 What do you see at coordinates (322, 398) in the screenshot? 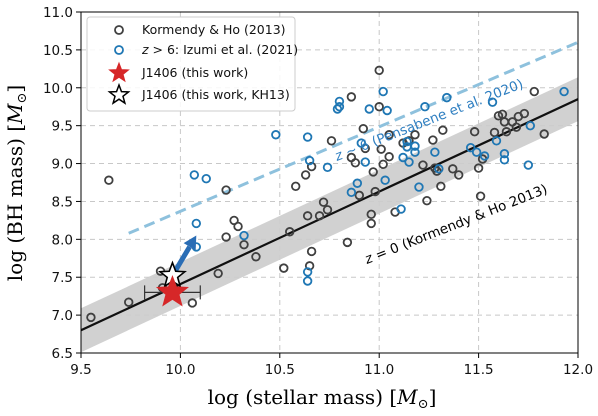
I see `x-axis-label: log (stellar mass) [M⊙]` at bounding box center [322, 398].